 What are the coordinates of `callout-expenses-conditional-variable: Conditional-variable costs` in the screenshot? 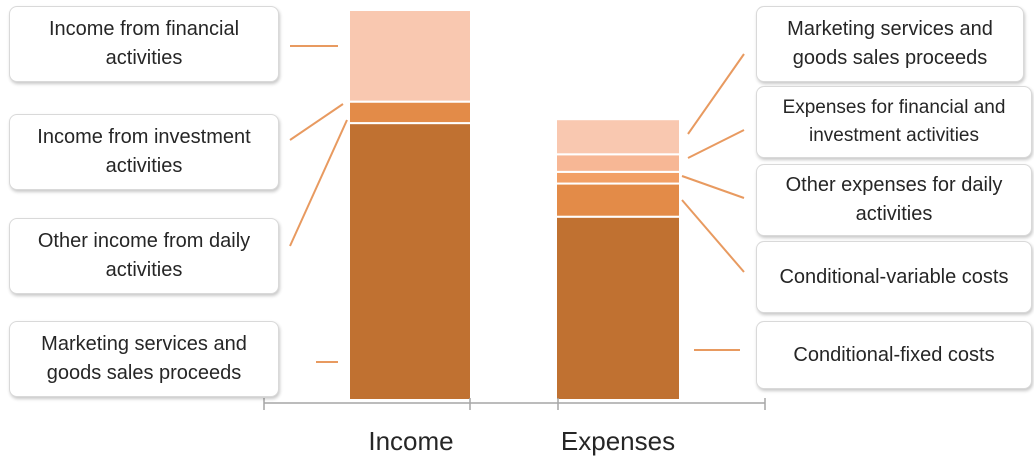 It's located at (894, 277).